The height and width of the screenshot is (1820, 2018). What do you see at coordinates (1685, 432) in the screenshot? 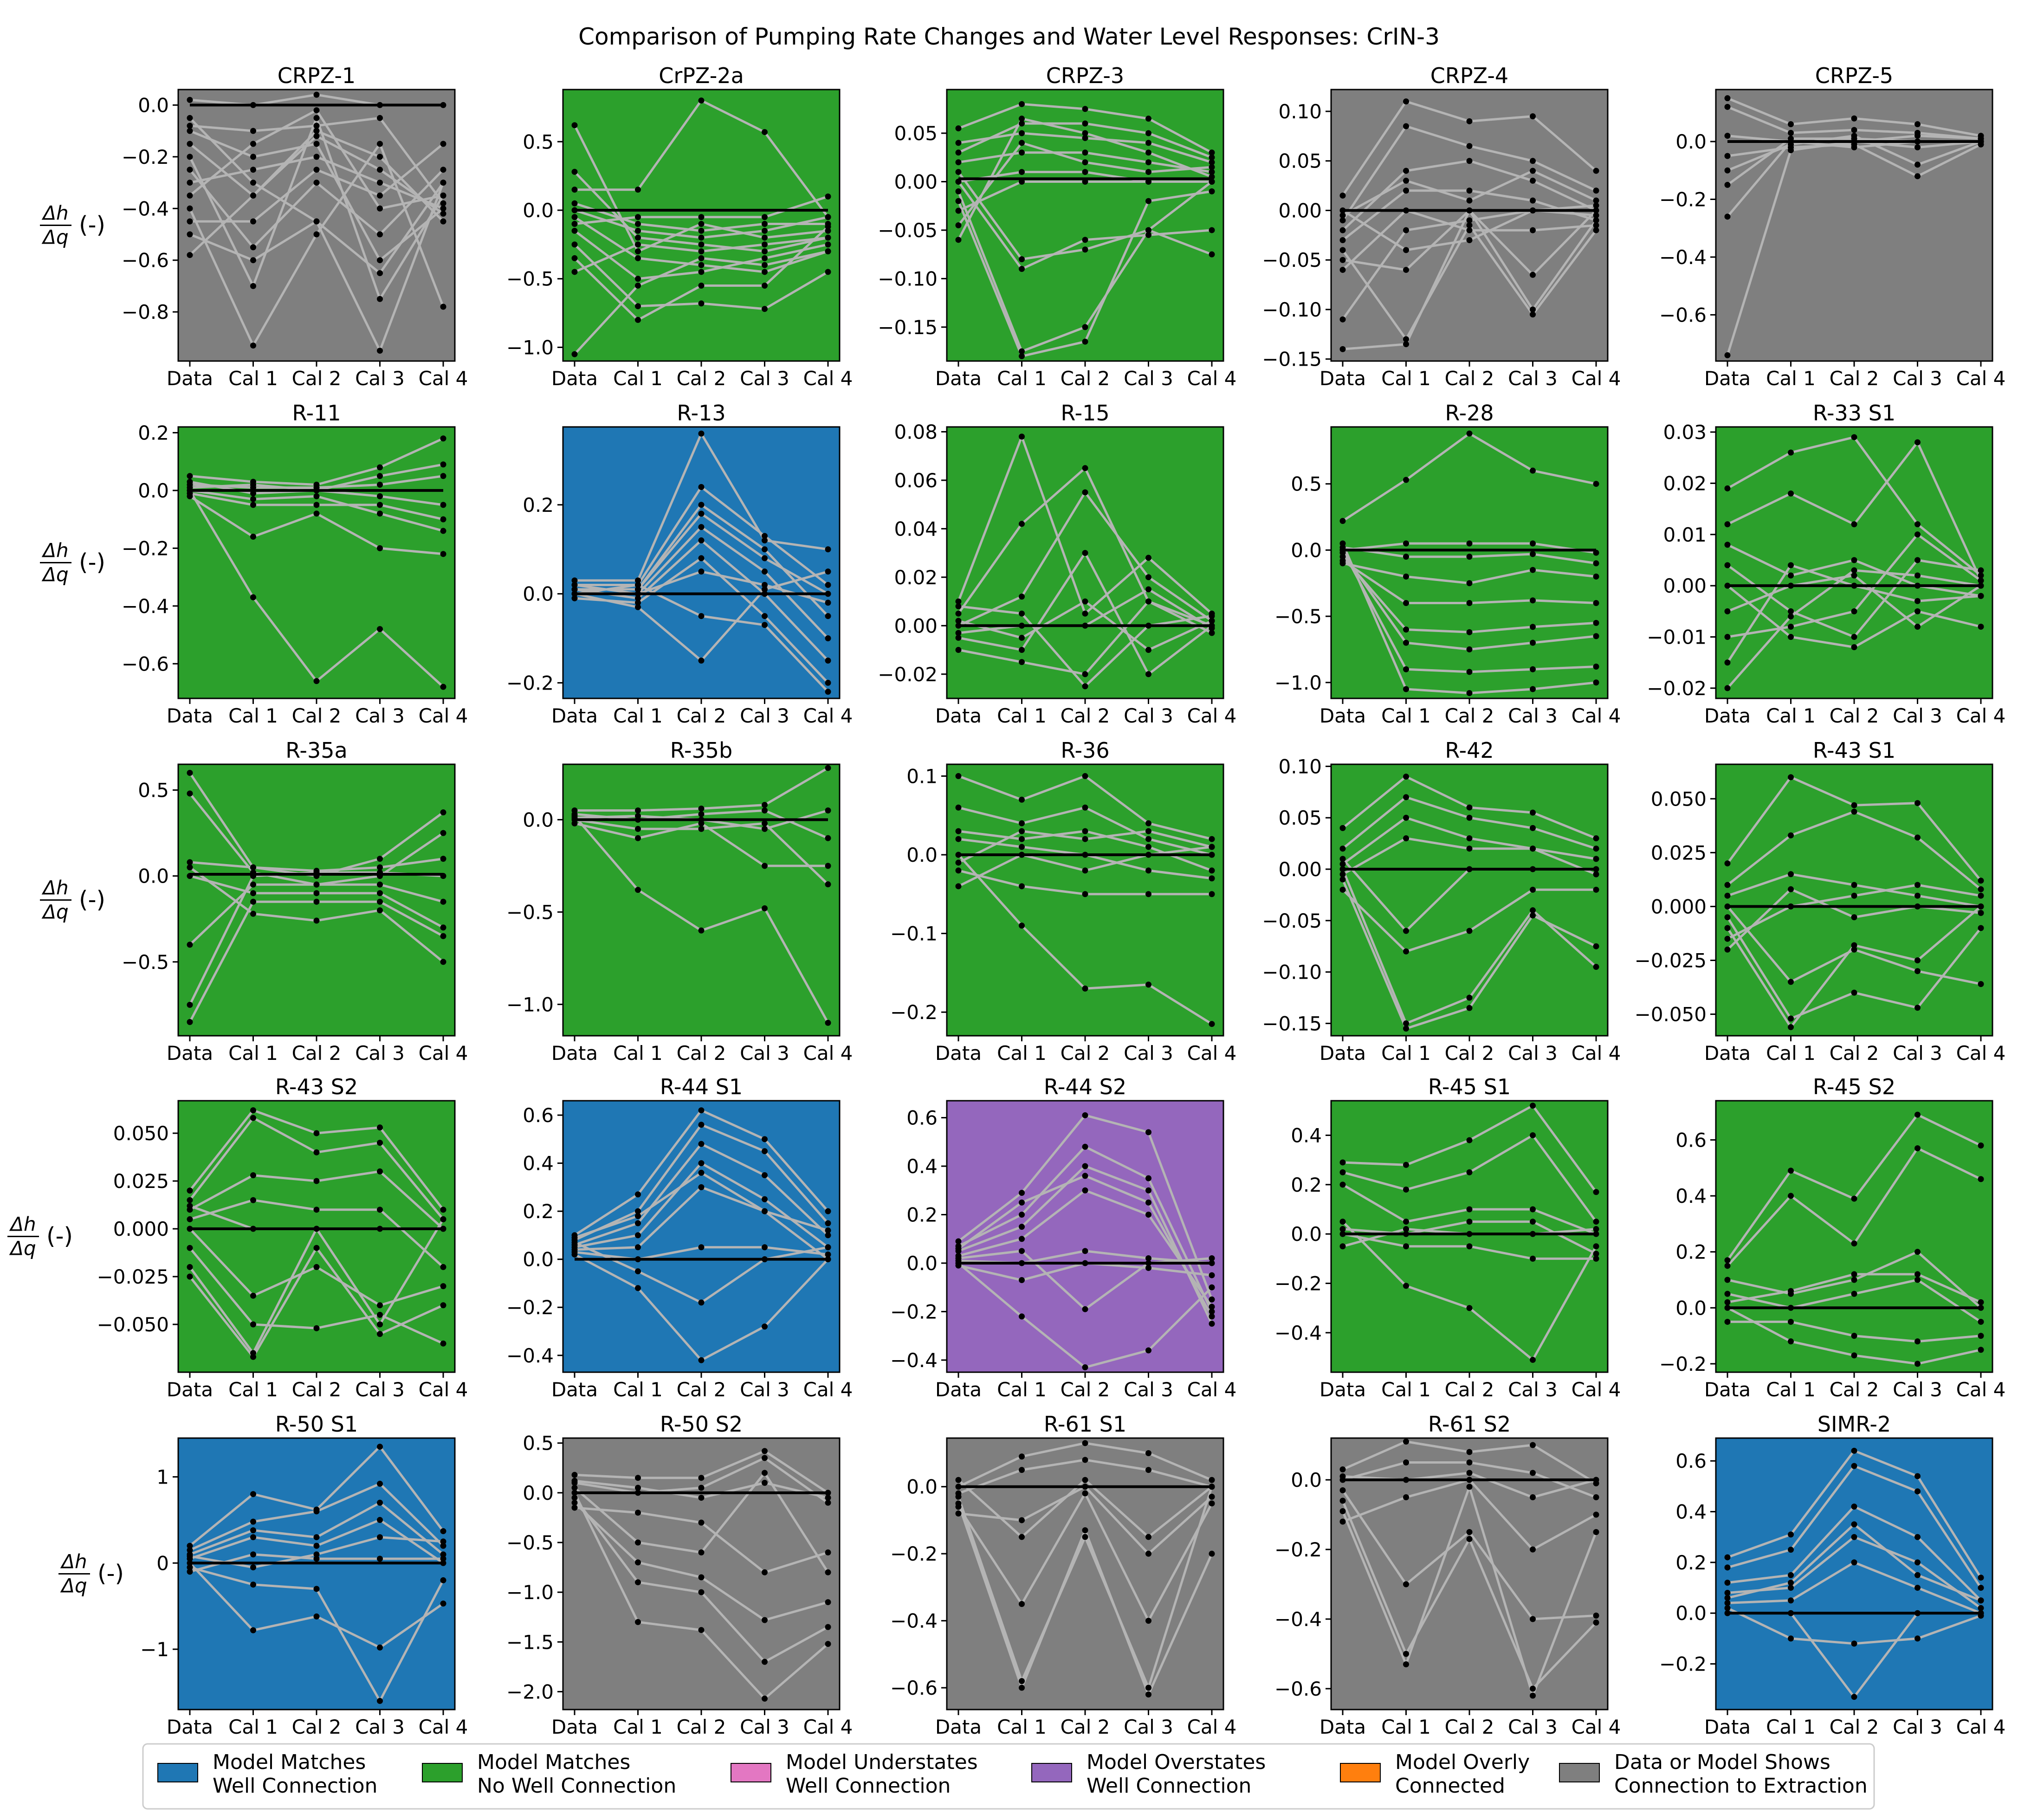
I see `y-tick-label: 0.03` at bounding box center [1685, 432].